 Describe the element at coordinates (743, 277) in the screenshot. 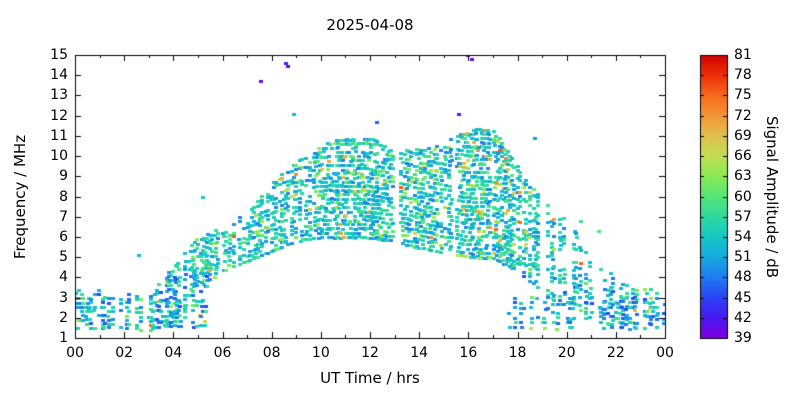

I see `colorbar-tick-label: 48` at that location.